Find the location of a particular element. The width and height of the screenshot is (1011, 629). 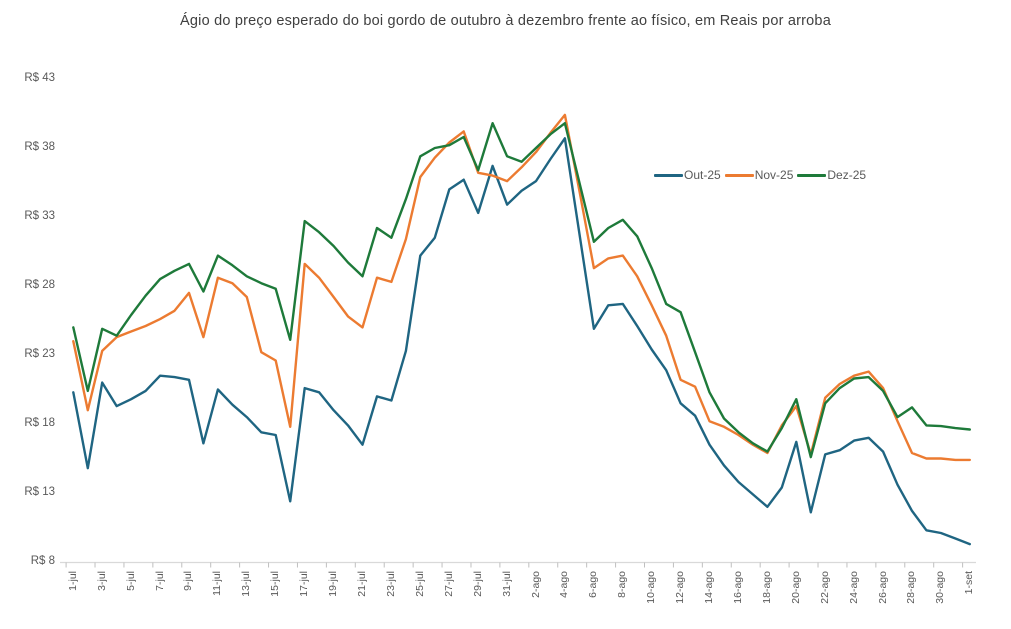

x-axis-label: 15-jul is located at coordinates (275, 584).